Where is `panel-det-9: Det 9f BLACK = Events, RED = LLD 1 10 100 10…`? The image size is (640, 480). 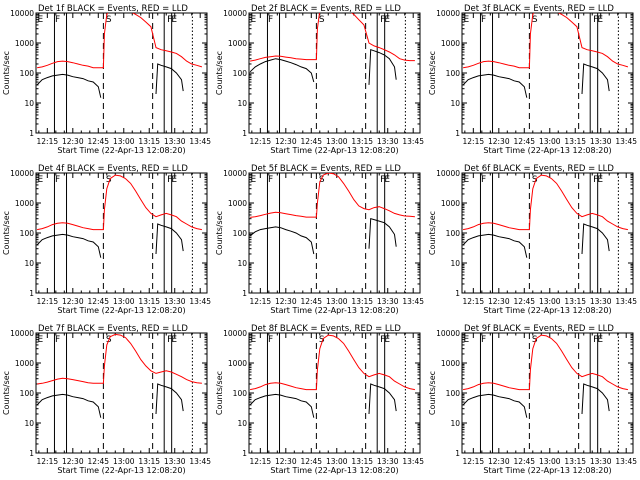
panel-det-9: Det 9f BLACK = Events, RED = LLD 1 10 100 10… is located at coordinates (532, 399).